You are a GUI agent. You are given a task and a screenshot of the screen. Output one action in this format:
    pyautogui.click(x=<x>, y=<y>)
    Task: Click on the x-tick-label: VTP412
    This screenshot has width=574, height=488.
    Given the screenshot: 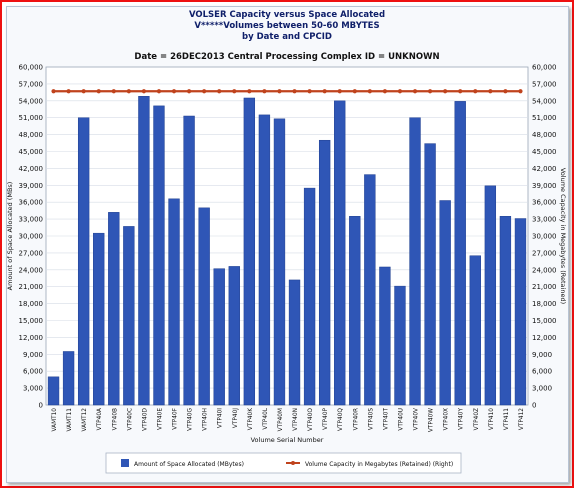 What is the action you would take?
    pyautogui.click(x=522, y=419)
    